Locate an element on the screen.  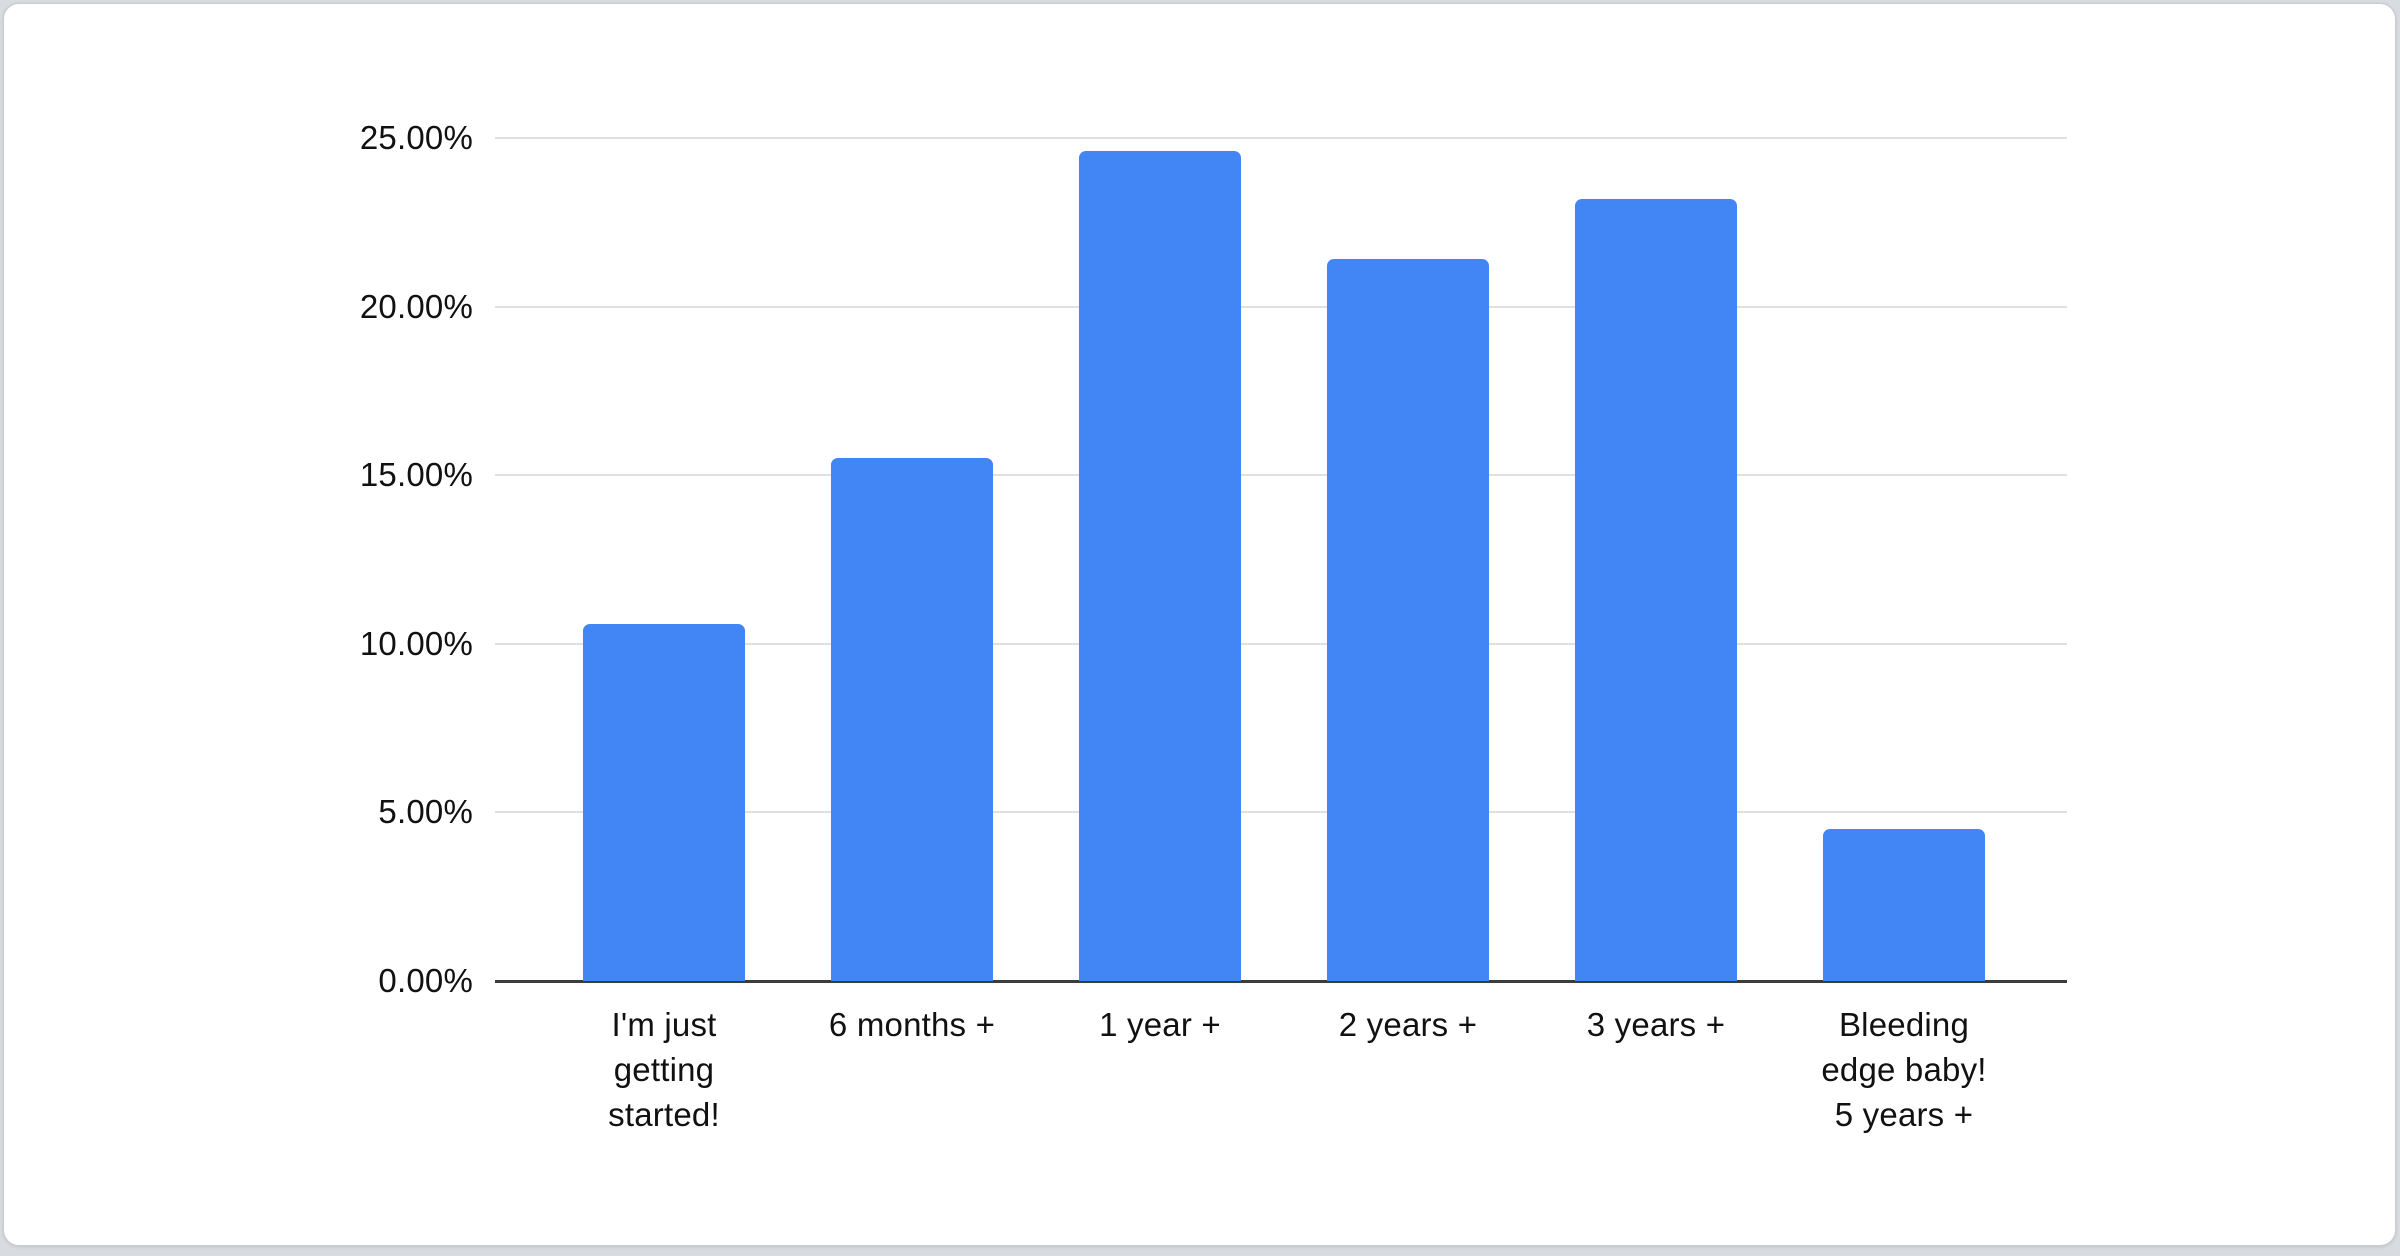
x-axis-line is located at coordinates (1281, 981).